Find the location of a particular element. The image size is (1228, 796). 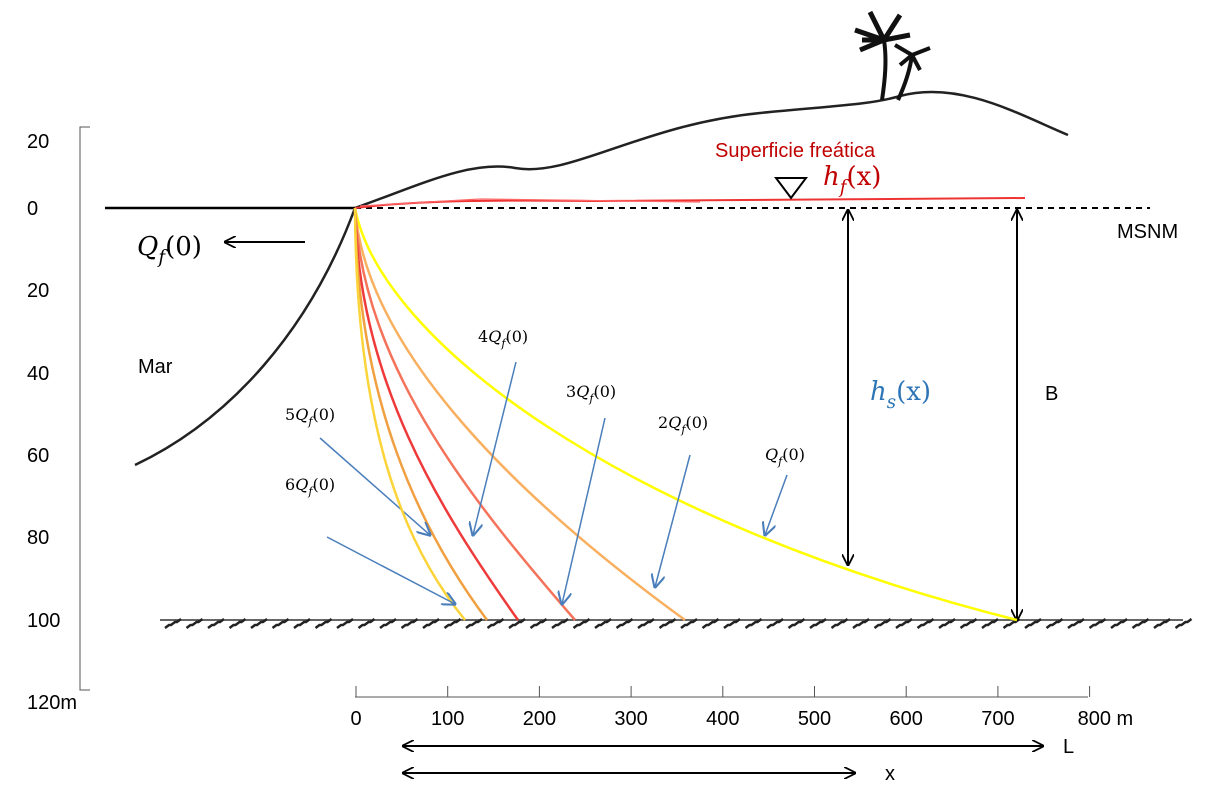

l-label: L is located at coordinates (1068, 747).